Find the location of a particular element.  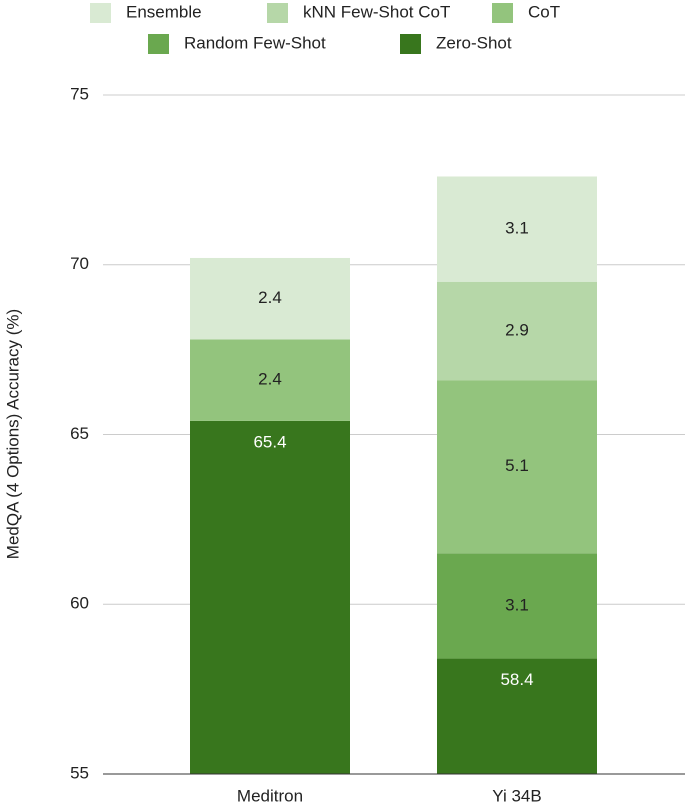

data-label: 65.4 is located at coordinates (269, 441).